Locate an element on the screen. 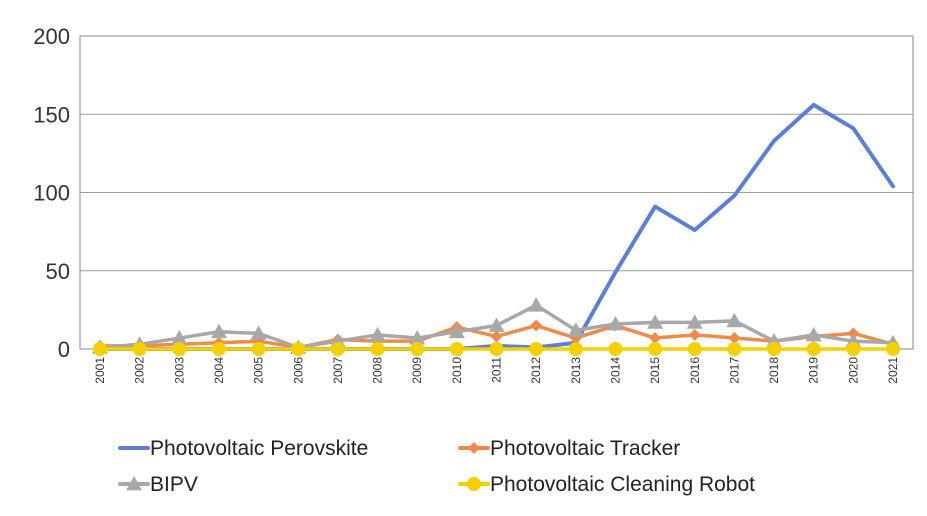 The height and width of the screenshot is (516, 927). x-tick-label: 2020 is located at coordinates (853, 370).